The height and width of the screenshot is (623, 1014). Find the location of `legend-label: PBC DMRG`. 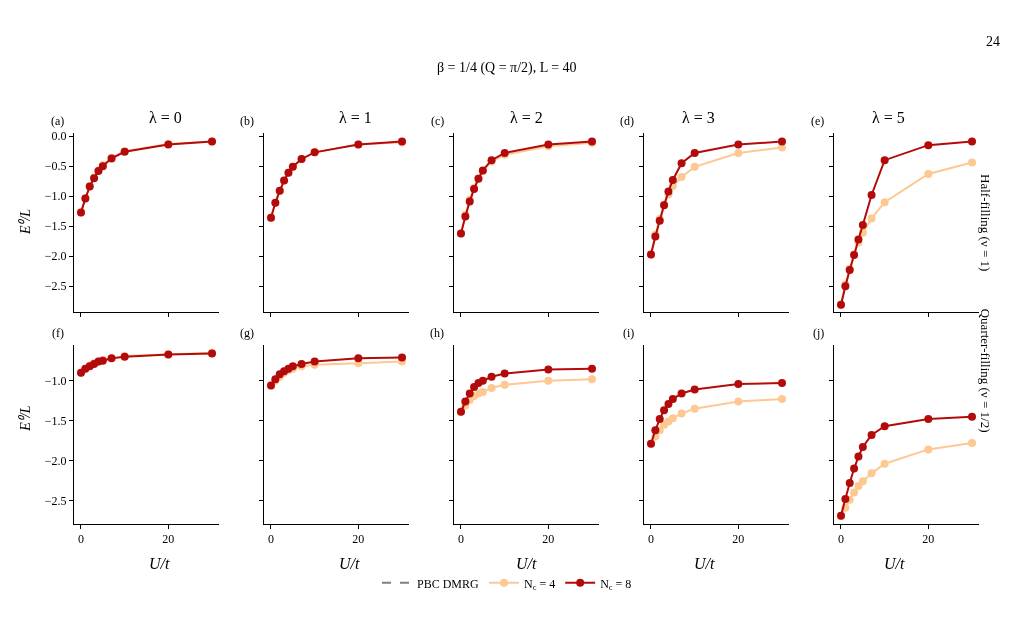

legend-label: PBC DMRG is located at coordinates (448, 583).